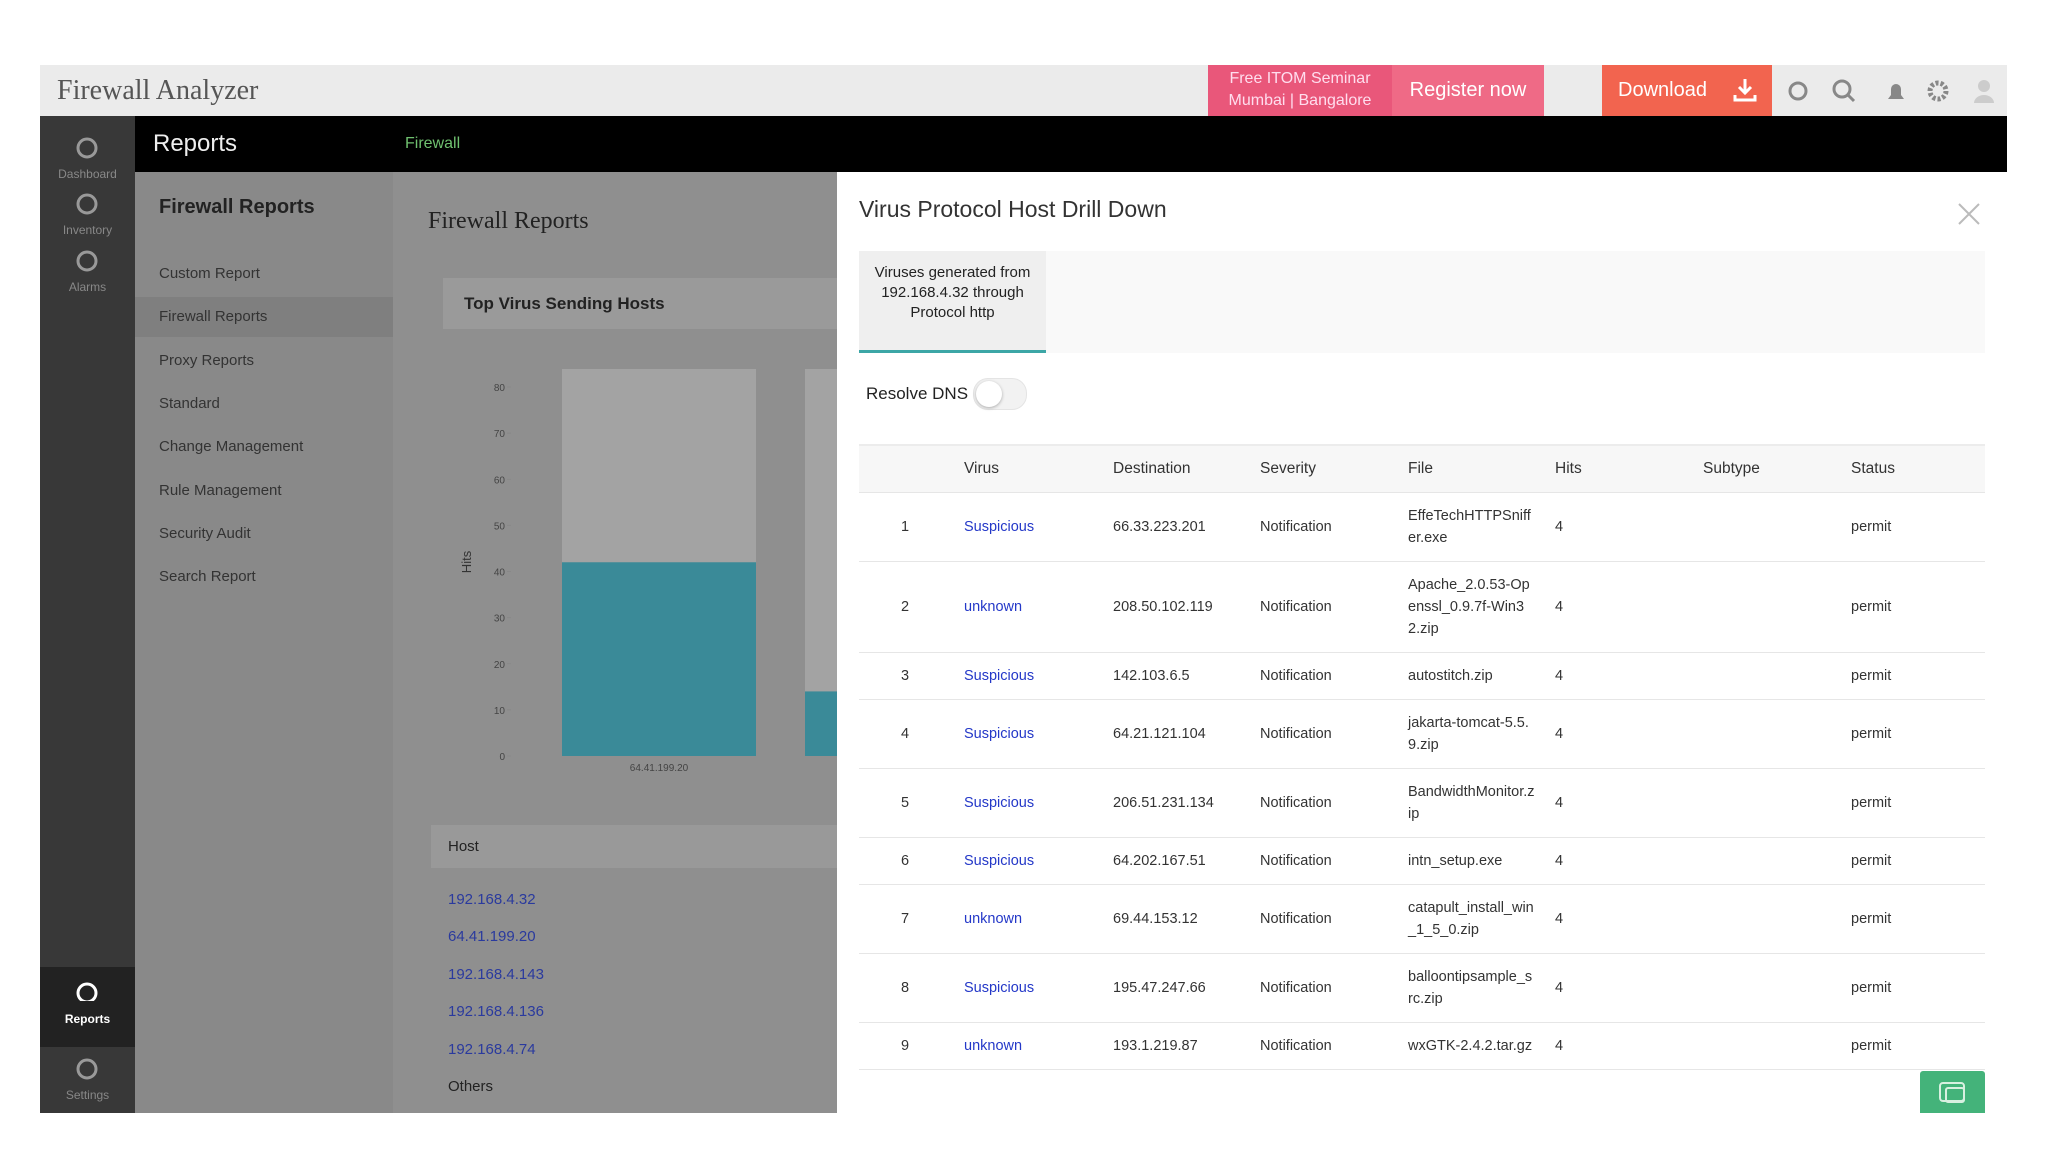 The height and width of the screenshot is (1152, 2048). What do you see at coordinates (1568, 468) in the screenshot?
I see `column-header: Hits` at bounding box center [1568, 468].